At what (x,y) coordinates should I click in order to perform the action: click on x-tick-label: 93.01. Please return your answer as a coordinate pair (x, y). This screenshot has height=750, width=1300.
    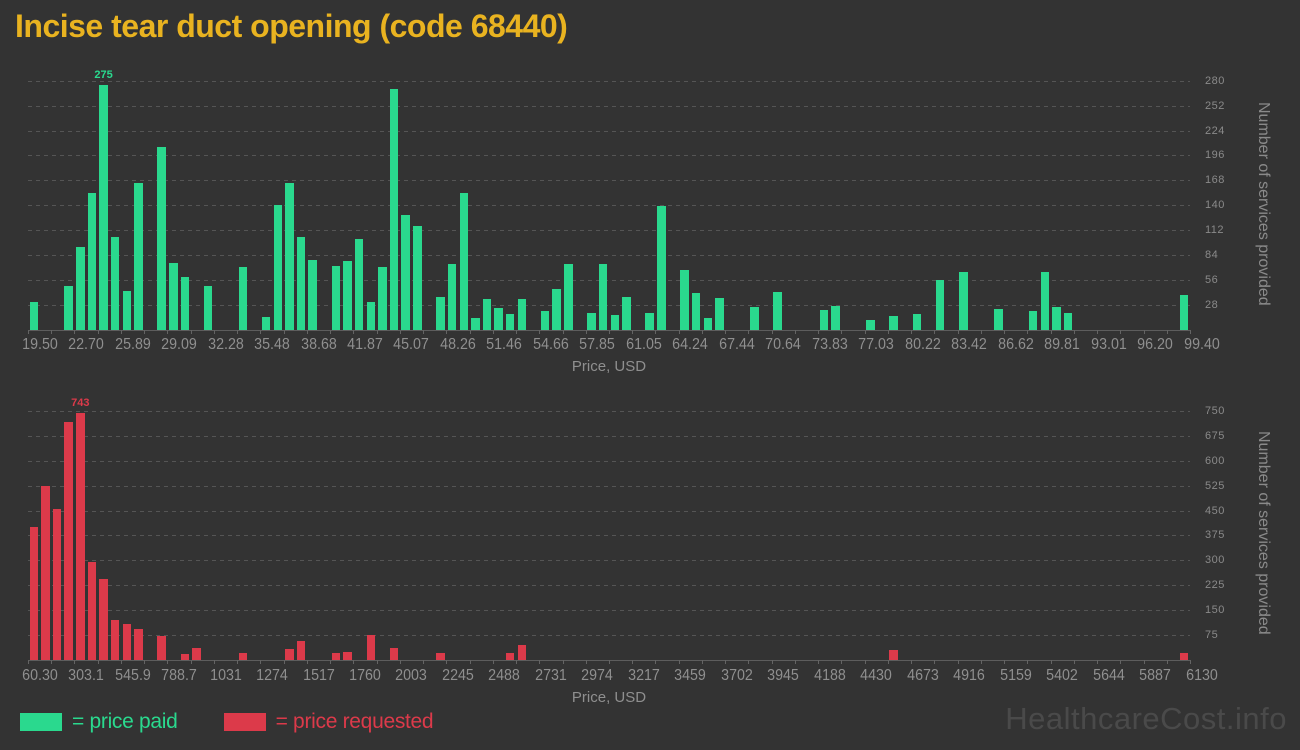
    Looking at the image, I should click on (1108, 344).